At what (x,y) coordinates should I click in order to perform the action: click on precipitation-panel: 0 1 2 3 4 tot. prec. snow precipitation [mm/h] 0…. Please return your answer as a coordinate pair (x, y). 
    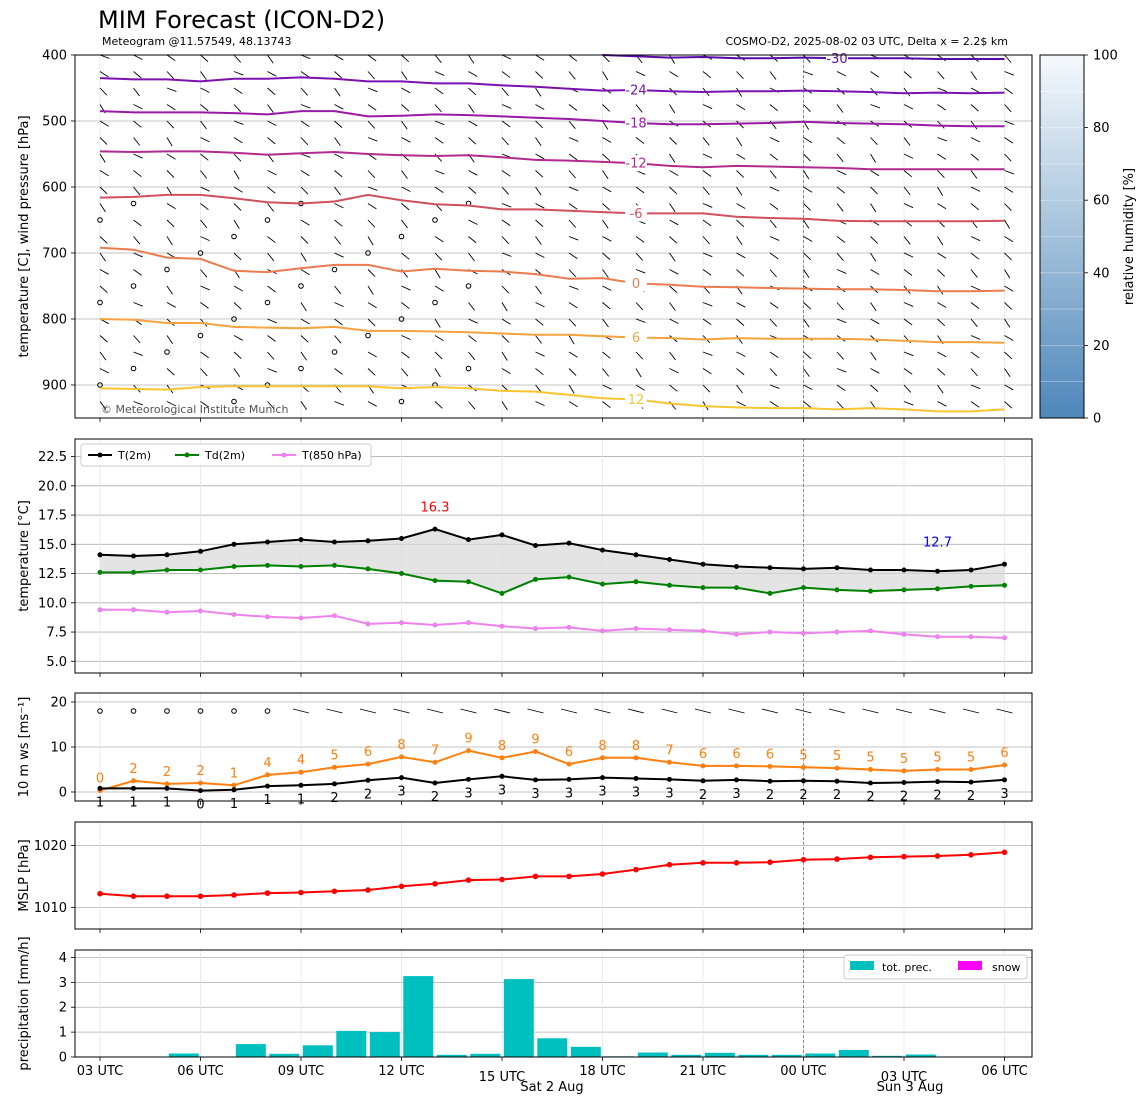
    Looking at the image, I should click on (525, 1015).